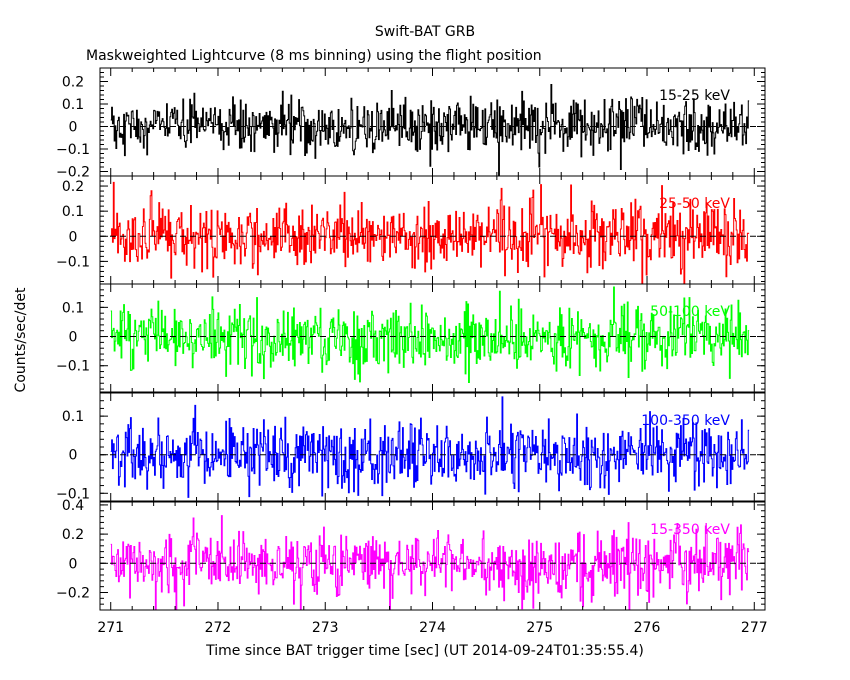 The width and height of the screenshot is (850, 680). I want to click on panel-3: −0.1 0 0.1 100-350 keV, so click(411, 447).